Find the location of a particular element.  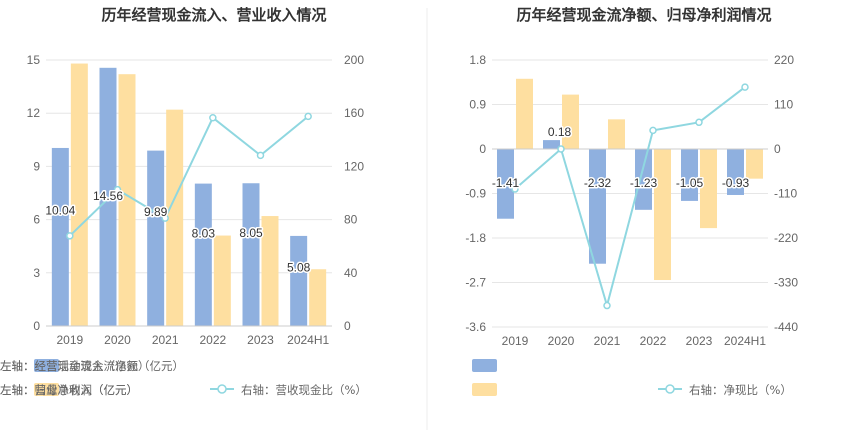

legend-label: 左轴：归母净利润（亿元） is located at coordinates (69, 390).